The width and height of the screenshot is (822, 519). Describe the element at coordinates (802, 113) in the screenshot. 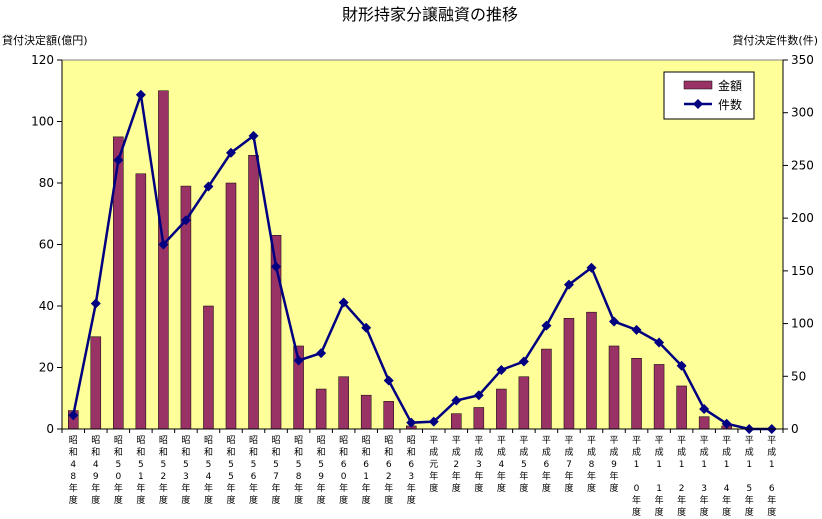

I see `right-tick-label: 300` at that location.